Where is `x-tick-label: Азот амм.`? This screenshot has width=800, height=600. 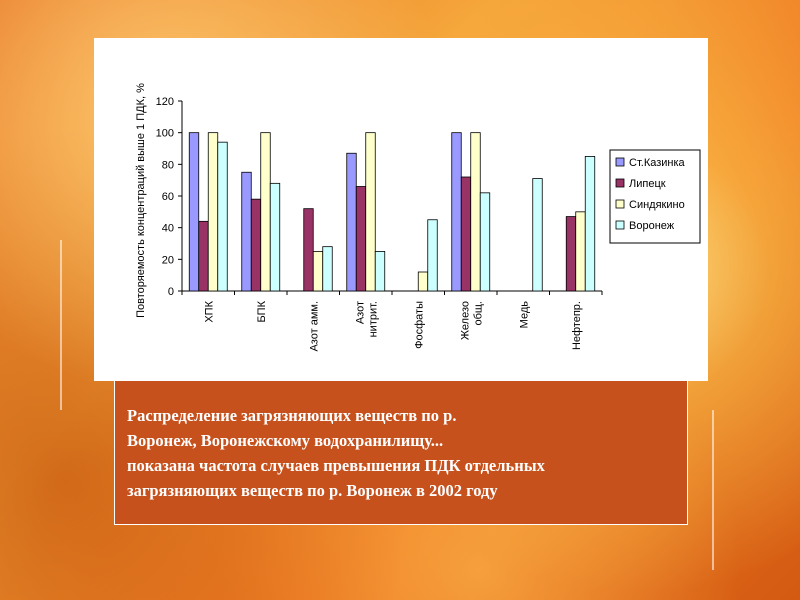 x-tick-label: Азот амм. is located at coordinates (314, 326).